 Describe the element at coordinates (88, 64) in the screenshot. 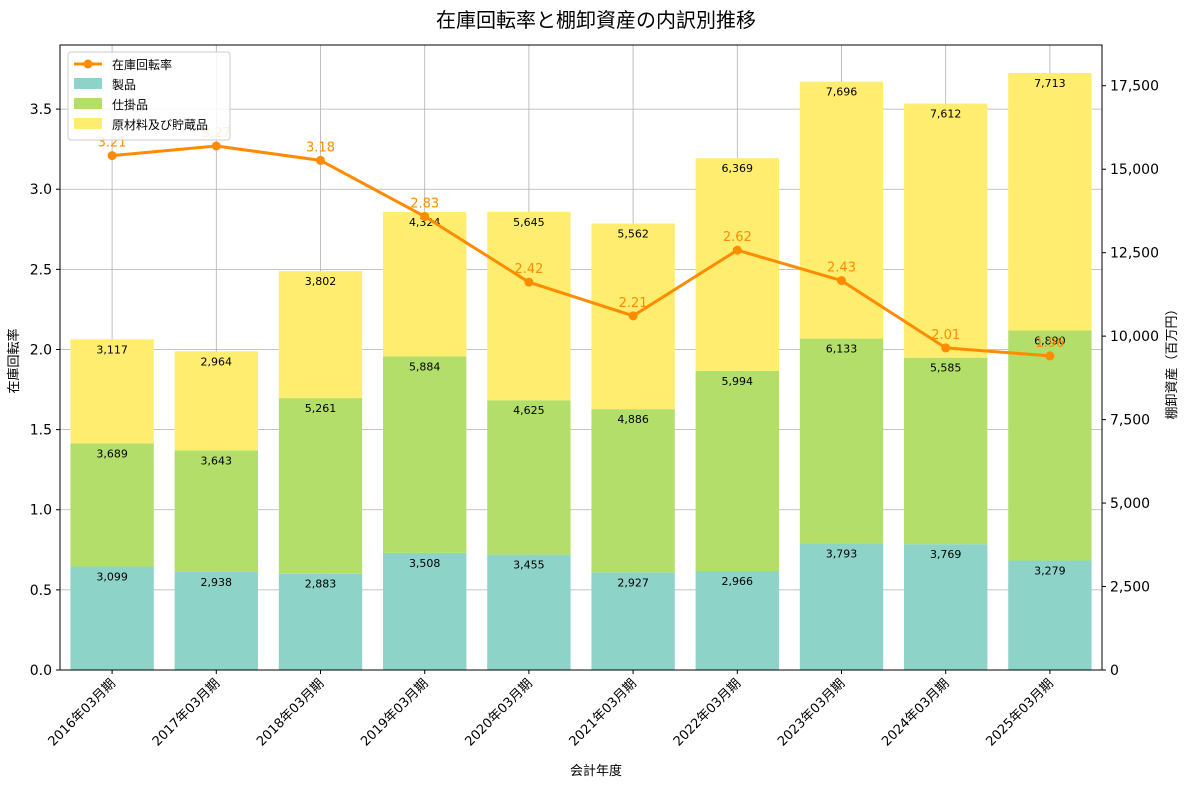

I see `legend-swatch-marker` at that location.